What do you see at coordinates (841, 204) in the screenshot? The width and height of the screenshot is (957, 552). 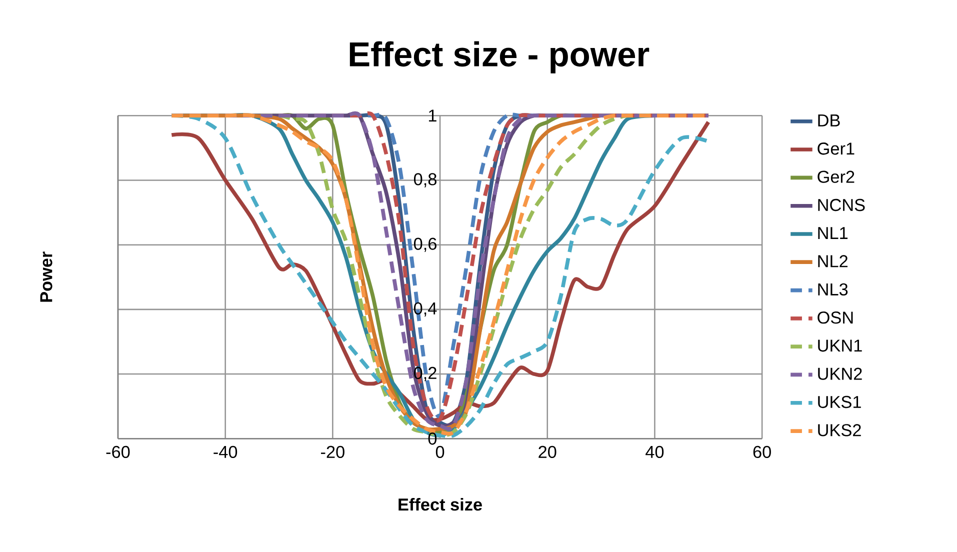 I see `legend-label: NCNS` at bounding box center [841, 204].